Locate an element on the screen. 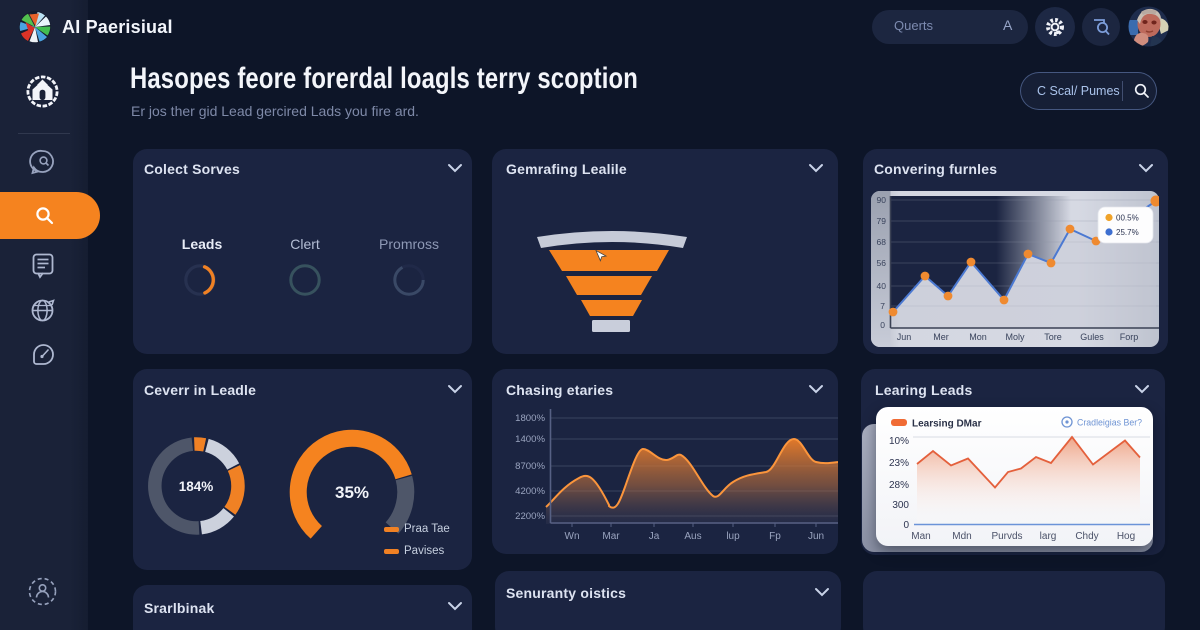 Image resolution: width=1200 pixels, height=630 pixels. svg-text: 40 is located at coordinates (882, 286).